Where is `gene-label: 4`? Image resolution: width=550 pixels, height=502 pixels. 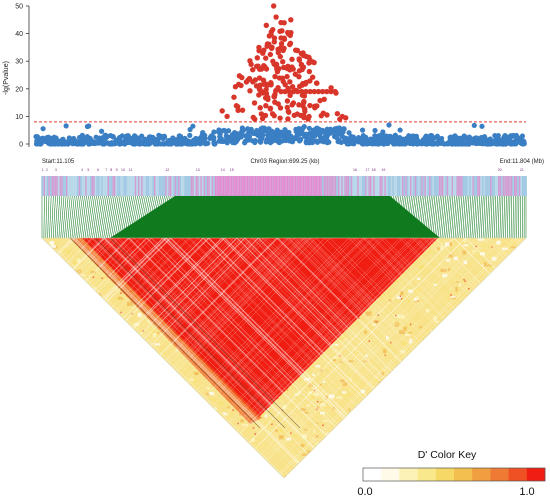
gene-label: 4 is located at coordinates (82, 170).